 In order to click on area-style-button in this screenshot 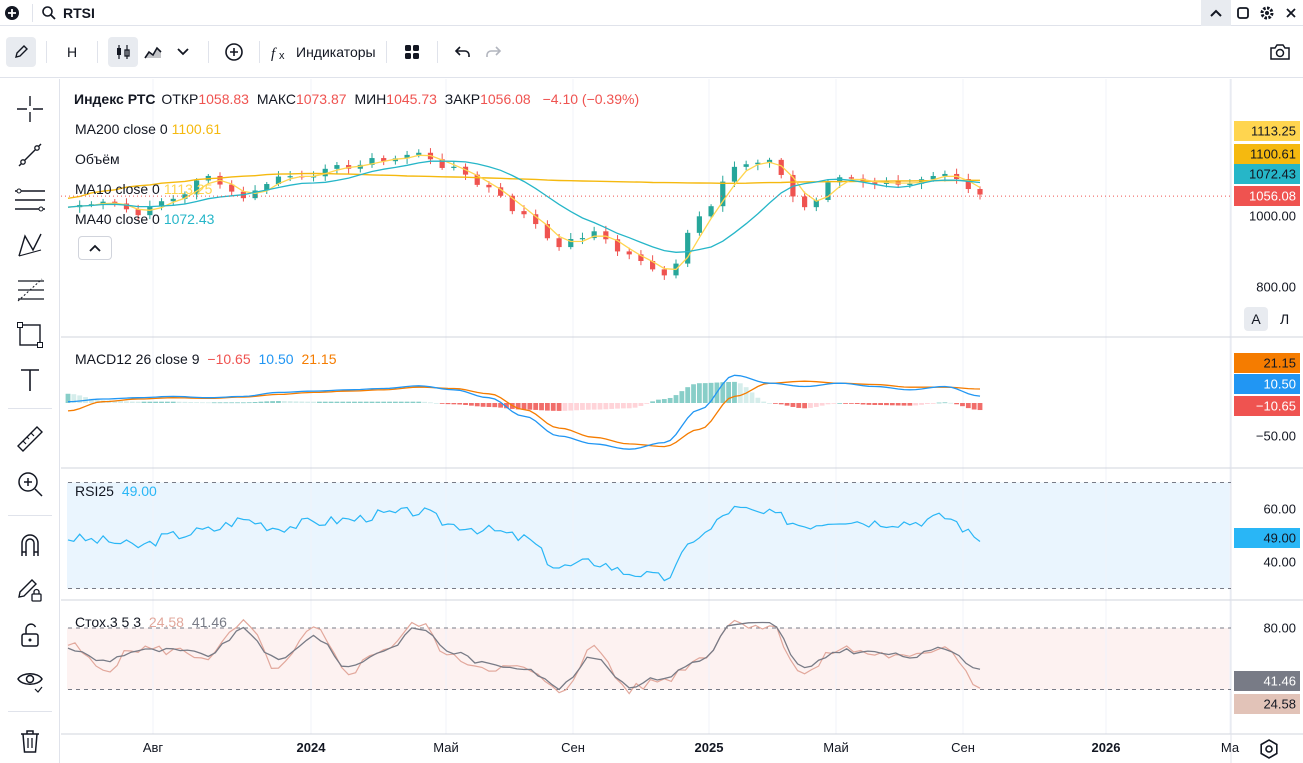, I will do `click(153, 52)`.